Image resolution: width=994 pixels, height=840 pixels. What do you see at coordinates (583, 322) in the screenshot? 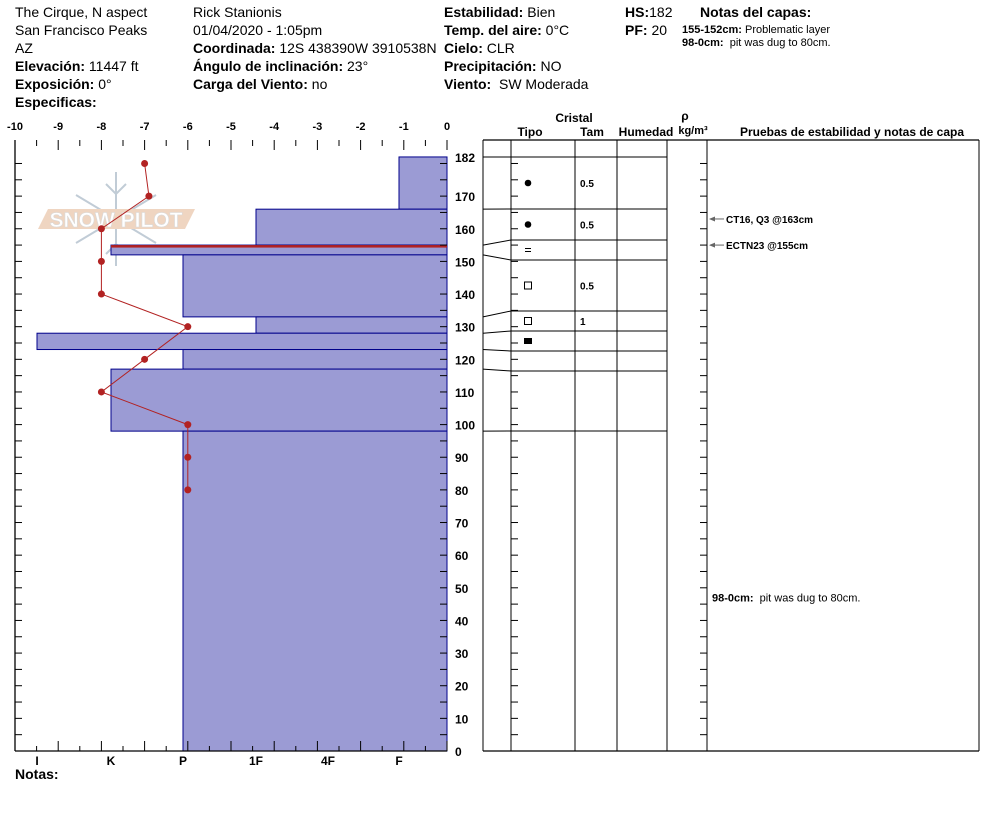
I see `grain-size: 1` at bounding box center [583, 322].